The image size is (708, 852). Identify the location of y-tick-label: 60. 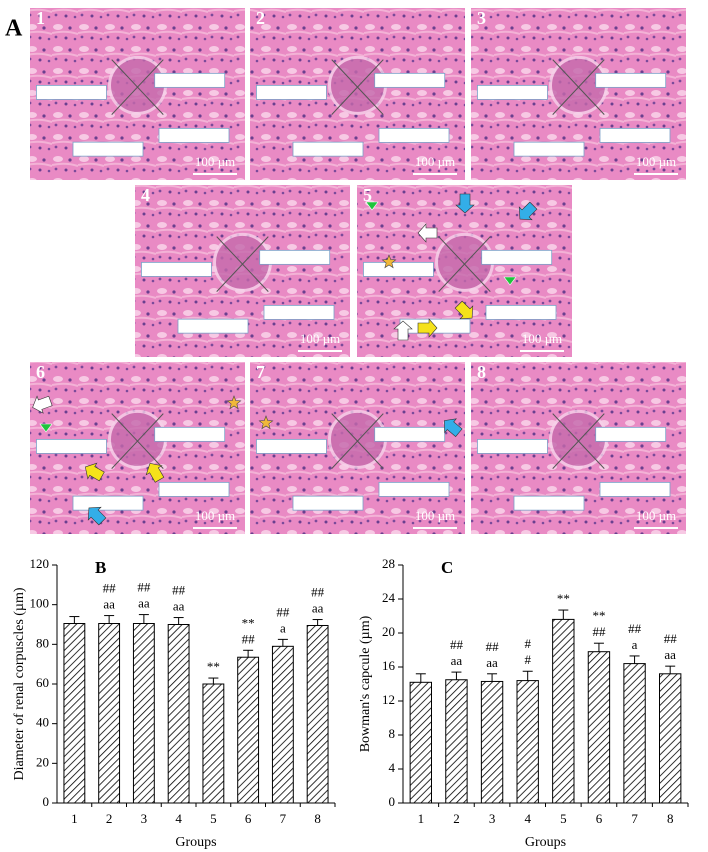
(42, 682).